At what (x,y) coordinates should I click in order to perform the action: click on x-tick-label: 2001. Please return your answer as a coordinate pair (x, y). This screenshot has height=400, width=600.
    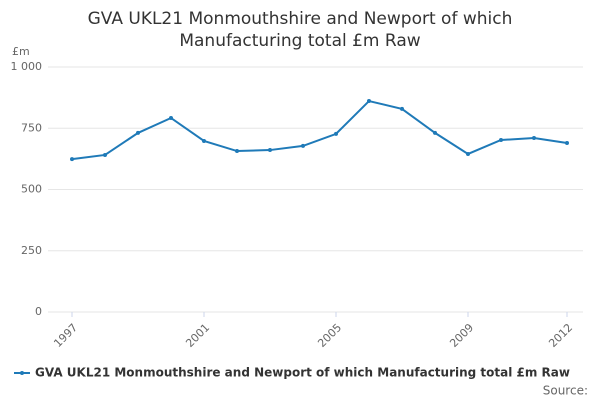
    Looking at the image, I should click on (197, 335).